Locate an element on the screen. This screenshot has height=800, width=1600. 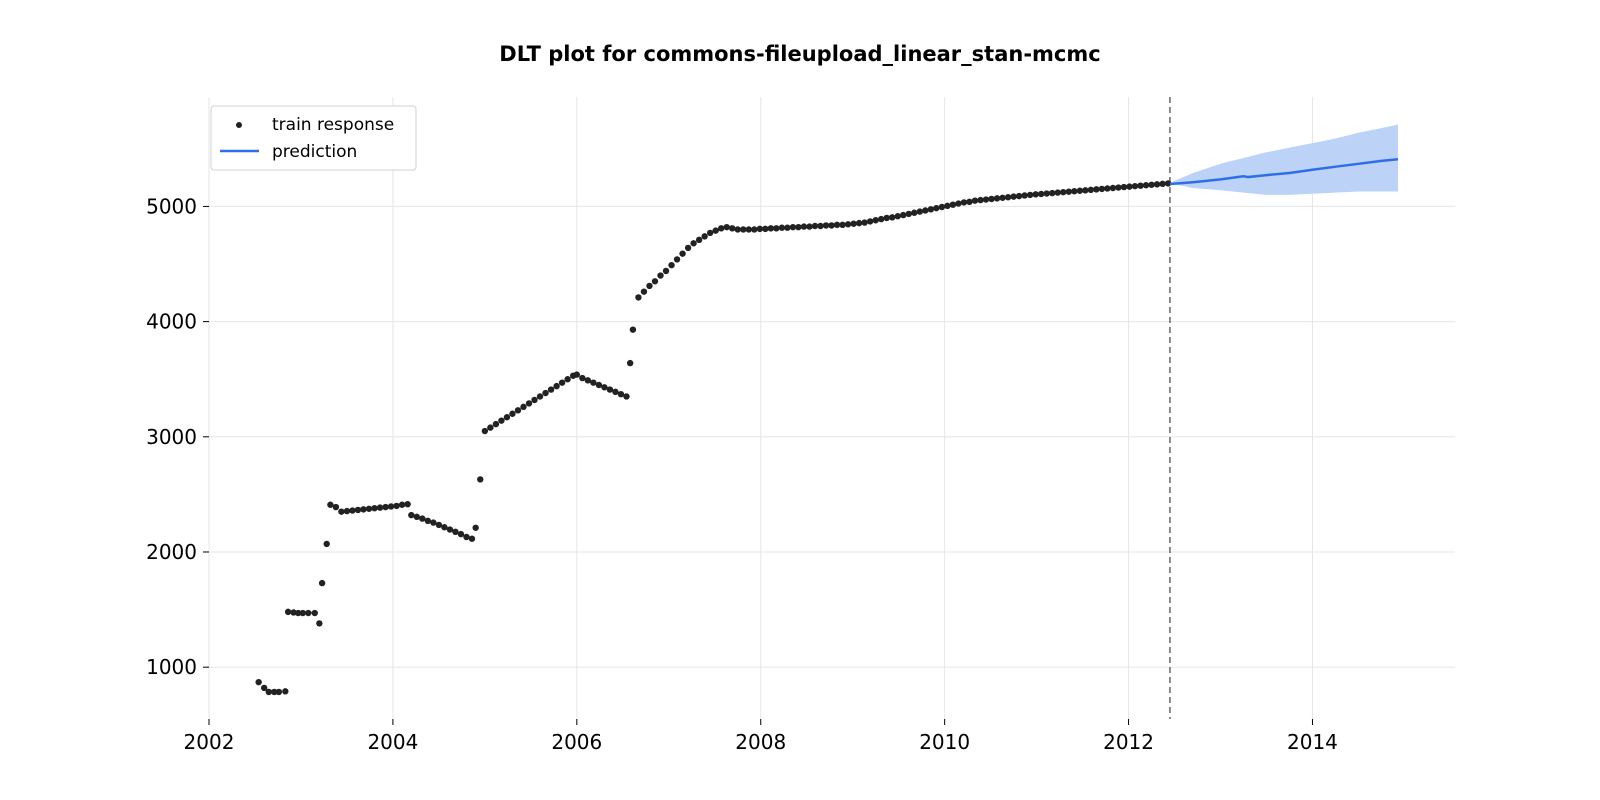
prediction-line is located at coordinates (1284, 171).